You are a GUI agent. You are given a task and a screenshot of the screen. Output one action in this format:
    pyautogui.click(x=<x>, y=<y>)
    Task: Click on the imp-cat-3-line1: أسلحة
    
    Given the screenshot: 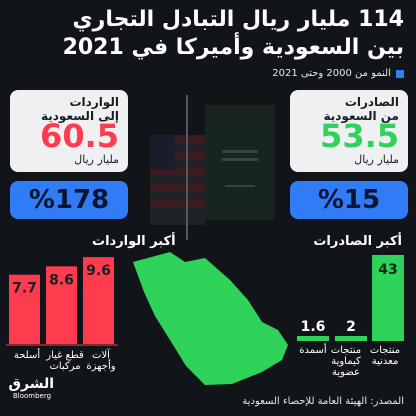 What is the action you would take?
    pyautogui.click(x=27, y=355)
    